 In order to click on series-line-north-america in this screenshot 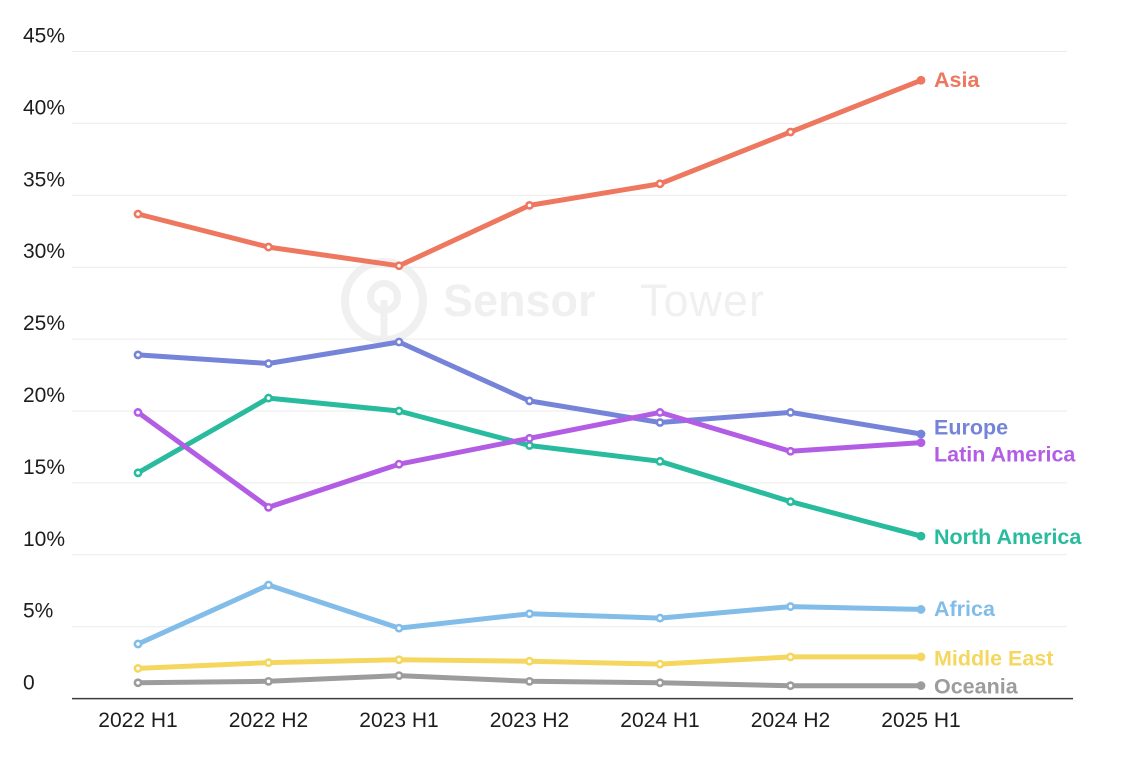, I will do `click(529, 467)`.